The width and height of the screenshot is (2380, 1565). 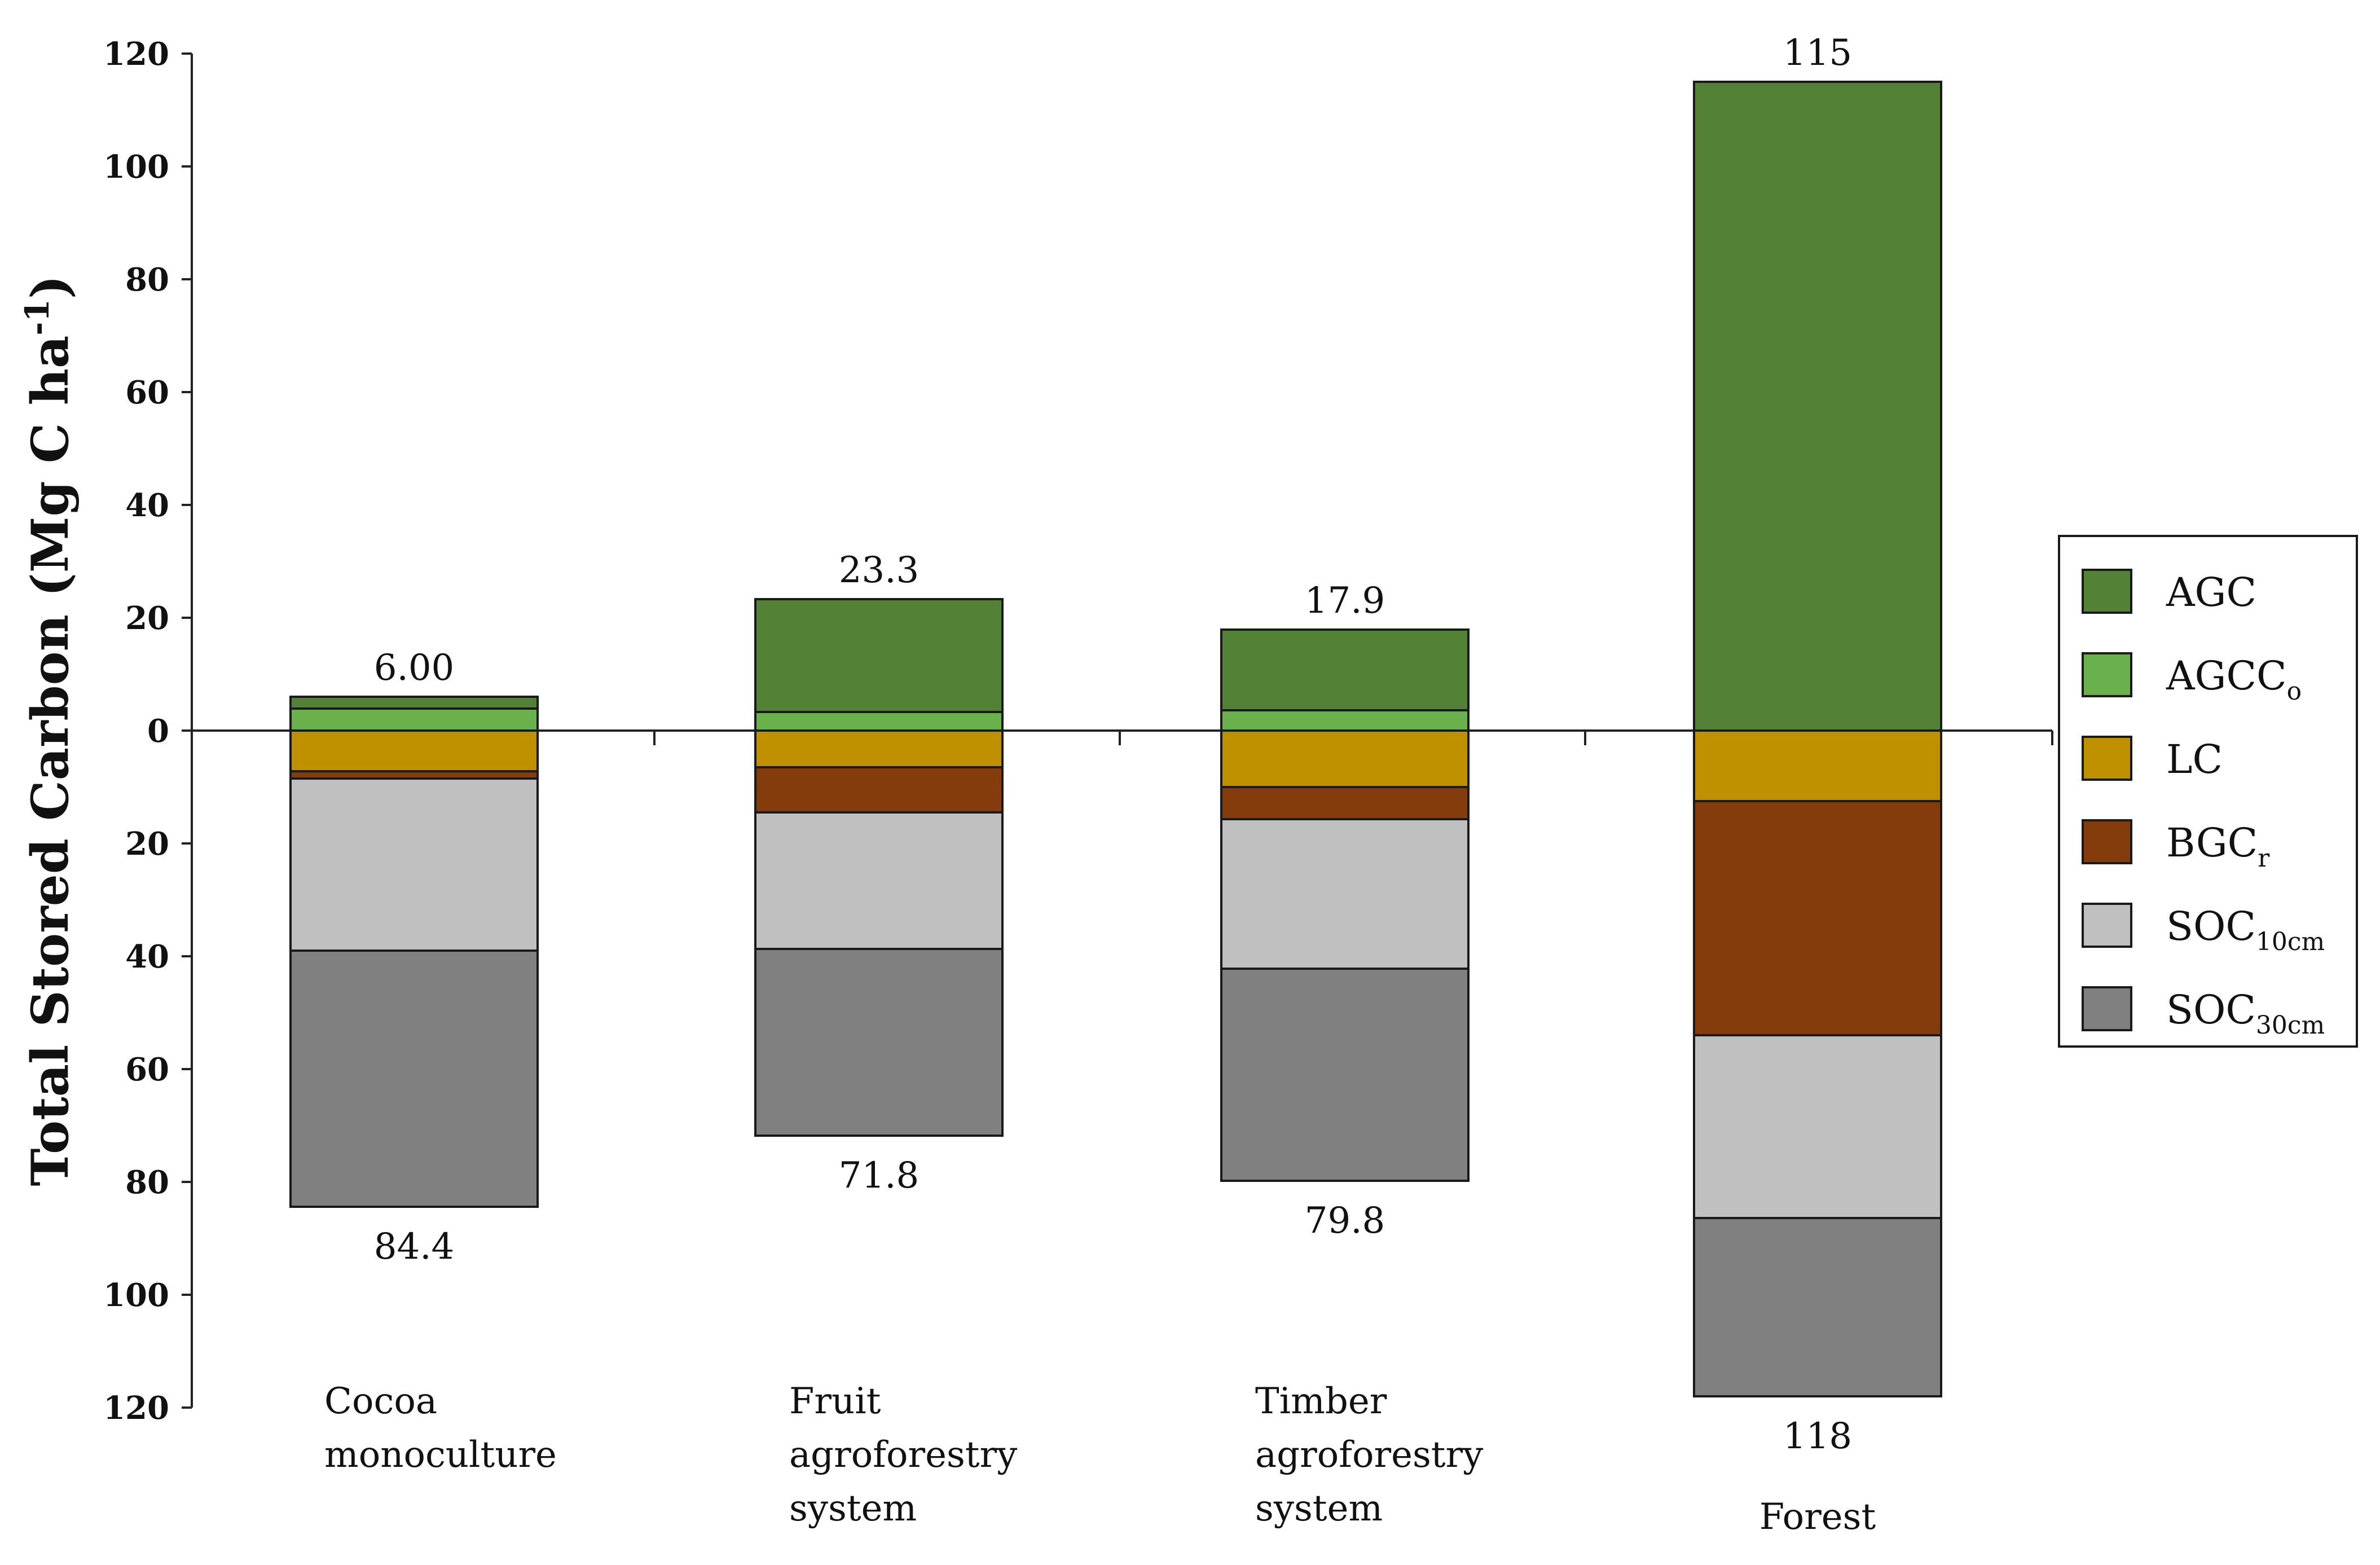 What do you see at coordinates (380, 1402) in the screenshot?
I see `category-label: Cocoa` at bounding box center [380, 1402].